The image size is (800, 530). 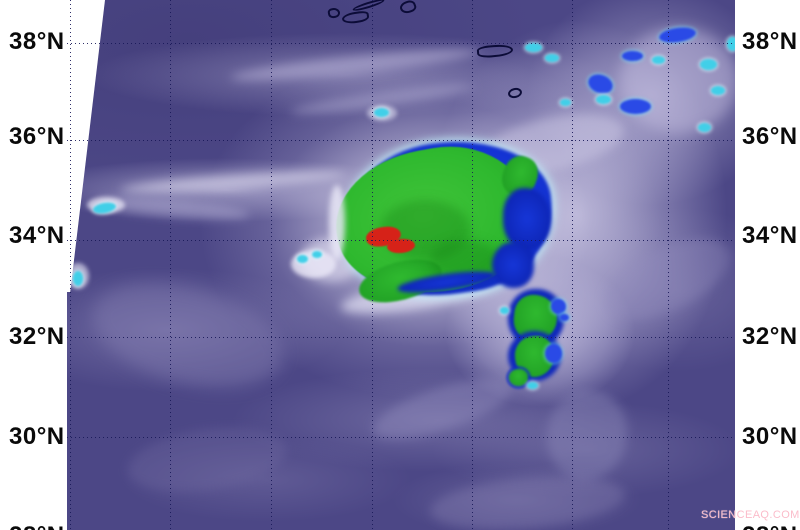 I want to click on latitude-label-right-28n: 28°N, so click(x=770, y=527).